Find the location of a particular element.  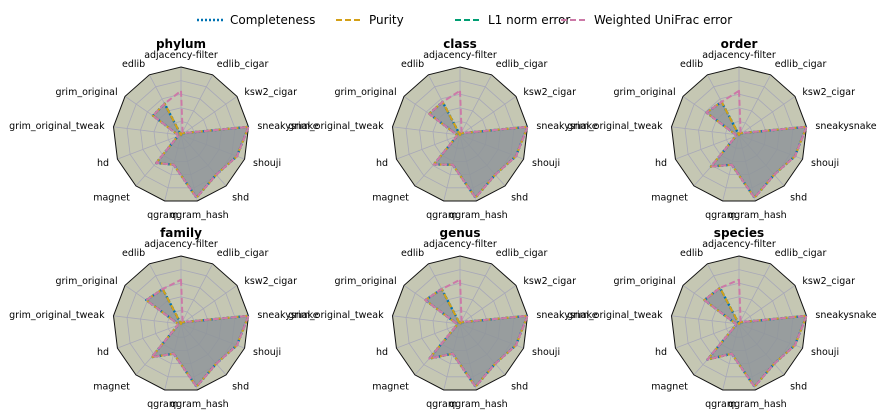

legend-entry: L1 norm error is located at coordinates (512, 20).